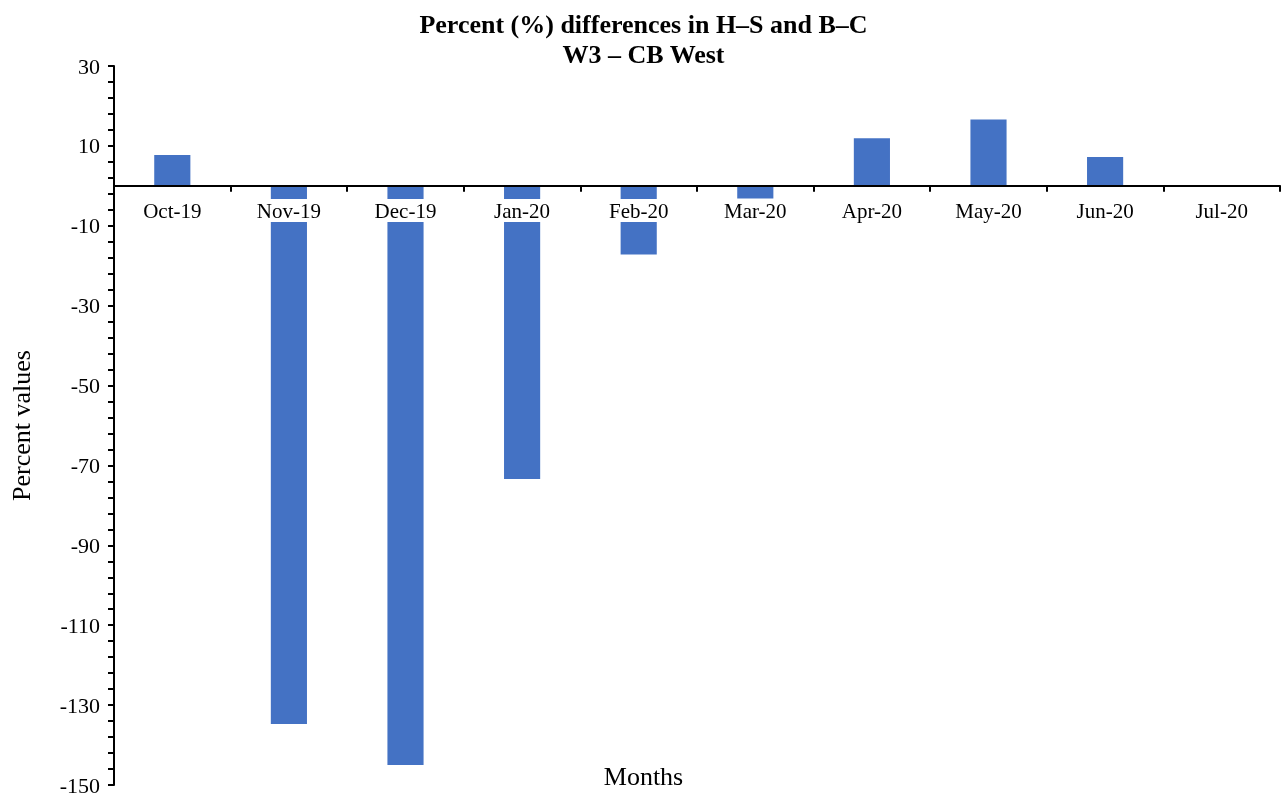 The width and height of the screenshot is (1287, 796). Describe the element at coordinates (79, 784) in the screenshot. I see `y-tick-label: -150` at that location.